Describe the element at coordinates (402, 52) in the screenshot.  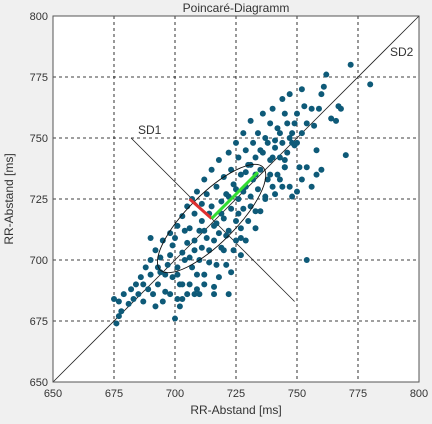
I see `sd2-label: SD2` at that location.